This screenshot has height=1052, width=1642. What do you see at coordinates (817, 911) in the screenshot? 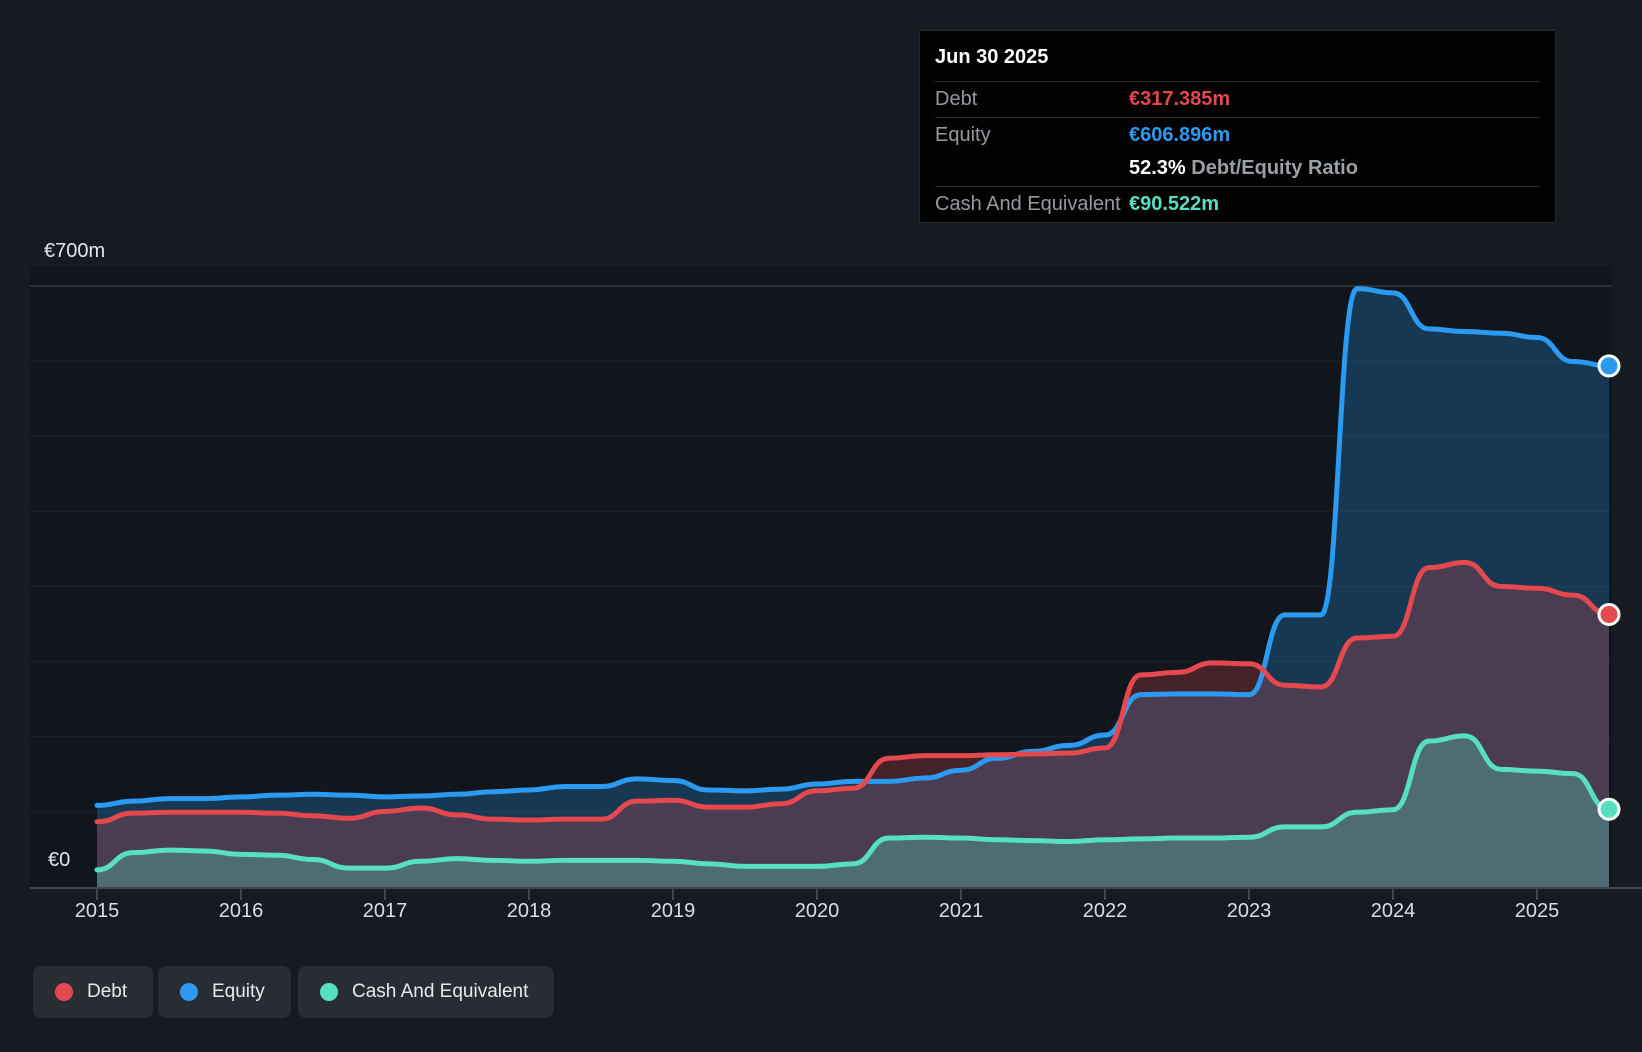
I see `x-axis-label: 2020` at bounding box center [817, 911].